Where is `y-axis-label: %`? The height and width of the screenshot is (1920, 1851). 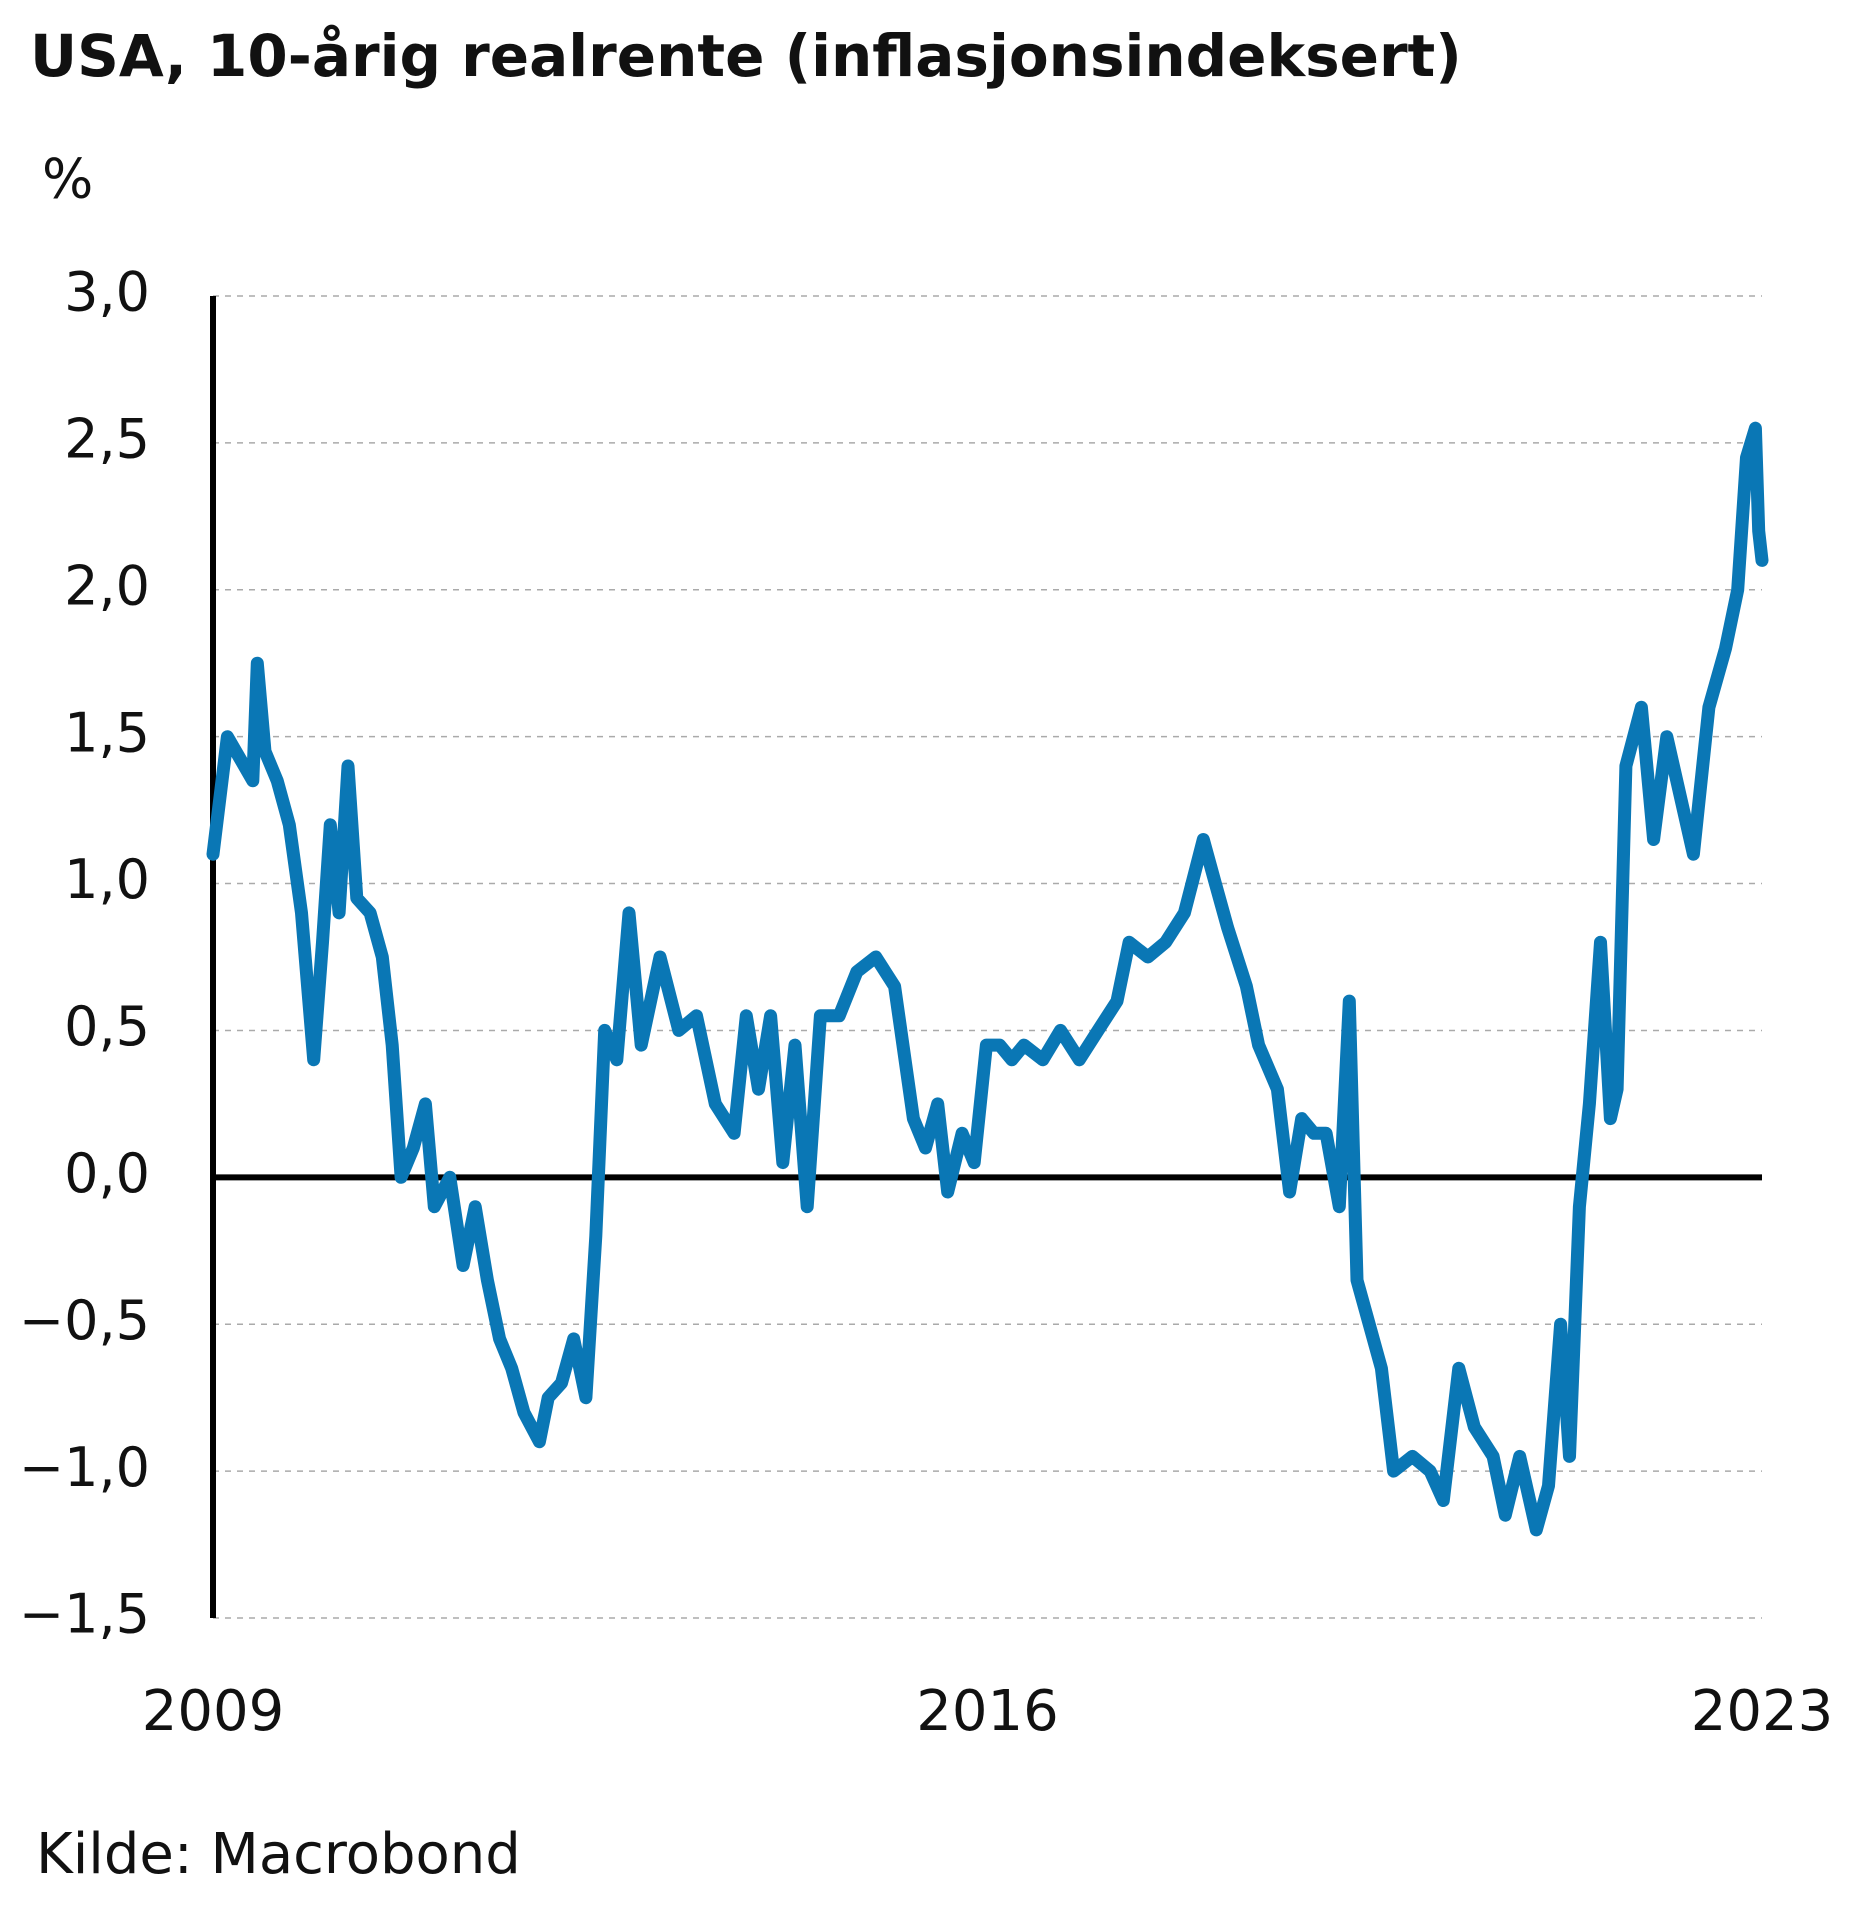 y-axis-label: % is located at coordinates (67, 179).